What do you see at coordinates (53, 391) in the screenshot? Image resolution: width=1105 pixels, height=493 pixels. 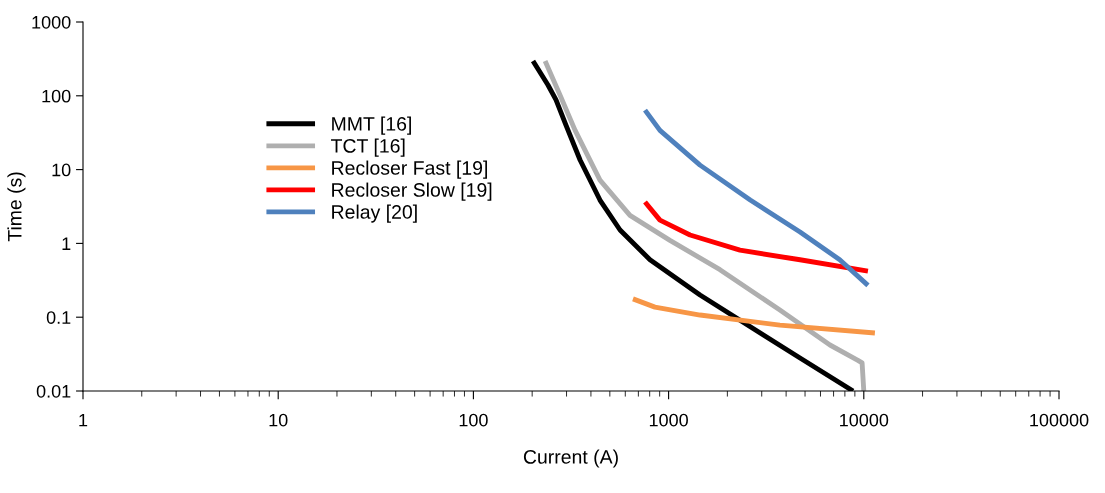 I see `y-tick-label: 0.01` at bounding box center [53, 391].